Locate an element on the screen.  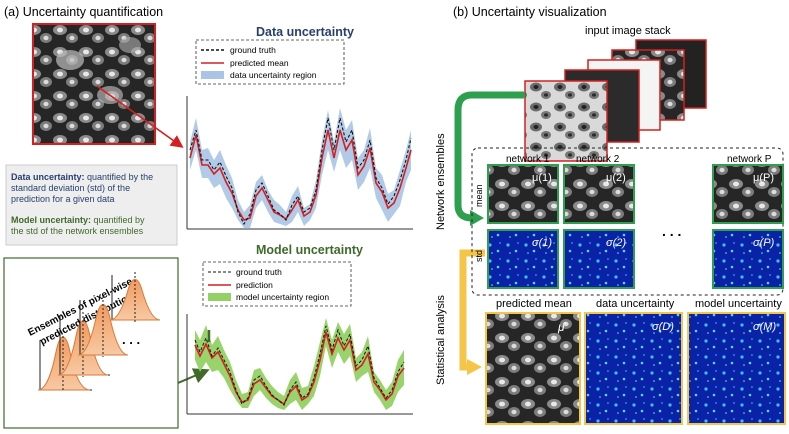
data-uncertainty-heading: Data uncertainty: is located at coordinates (48, 177).